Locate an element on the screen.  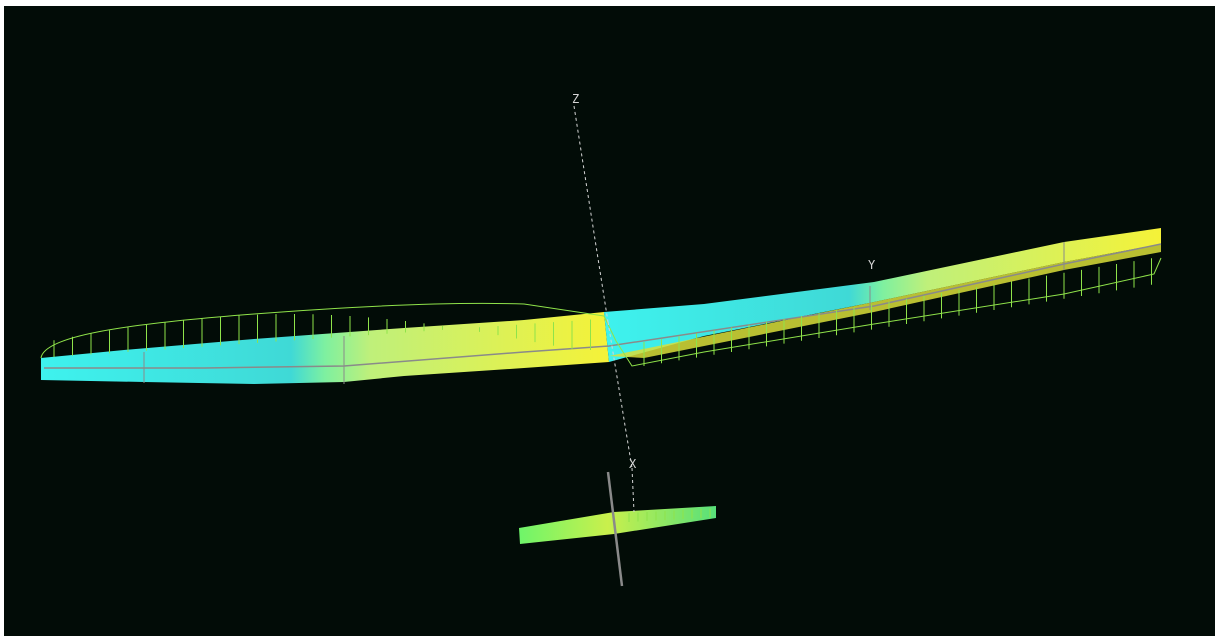
x-axis-ext is located at coordinates (633, 490).